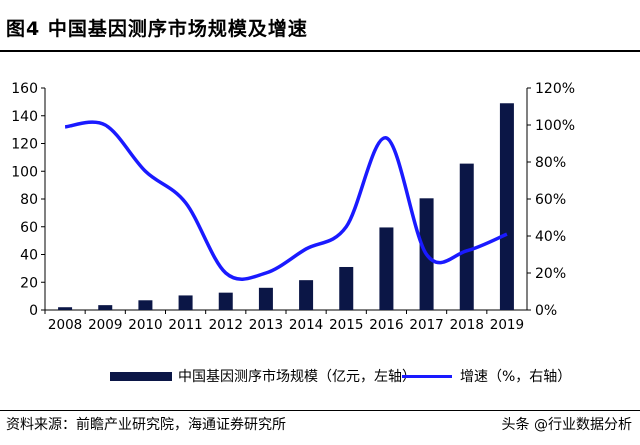 This screenshot has height=445, width=640. Describe the element at coordinates (266, 324) in the screenshot. I see `x-tick-label: 2013` at that location.